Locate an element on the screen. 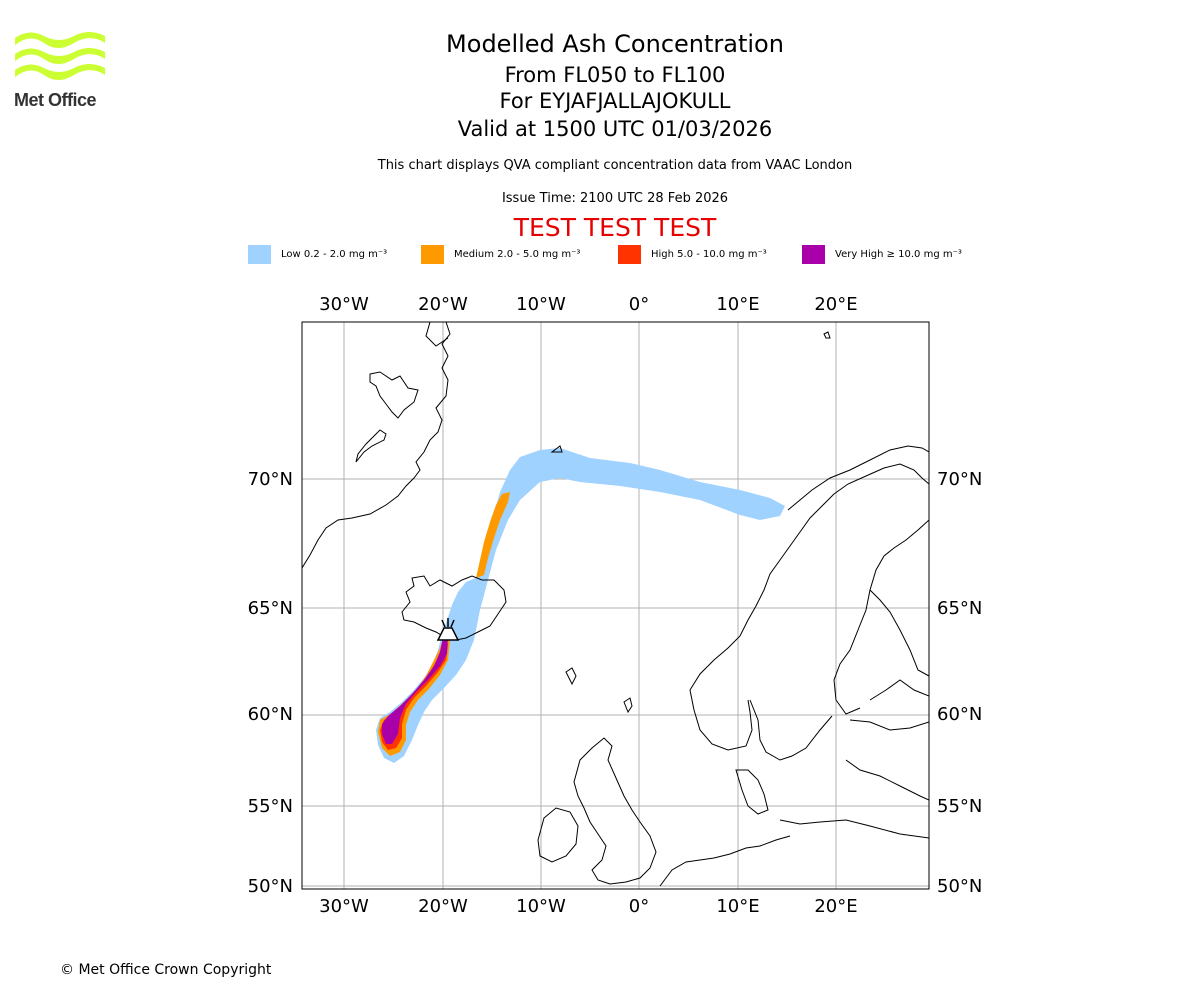  lat-label-right-70n: 70°N is located at coordinates (959, 479).